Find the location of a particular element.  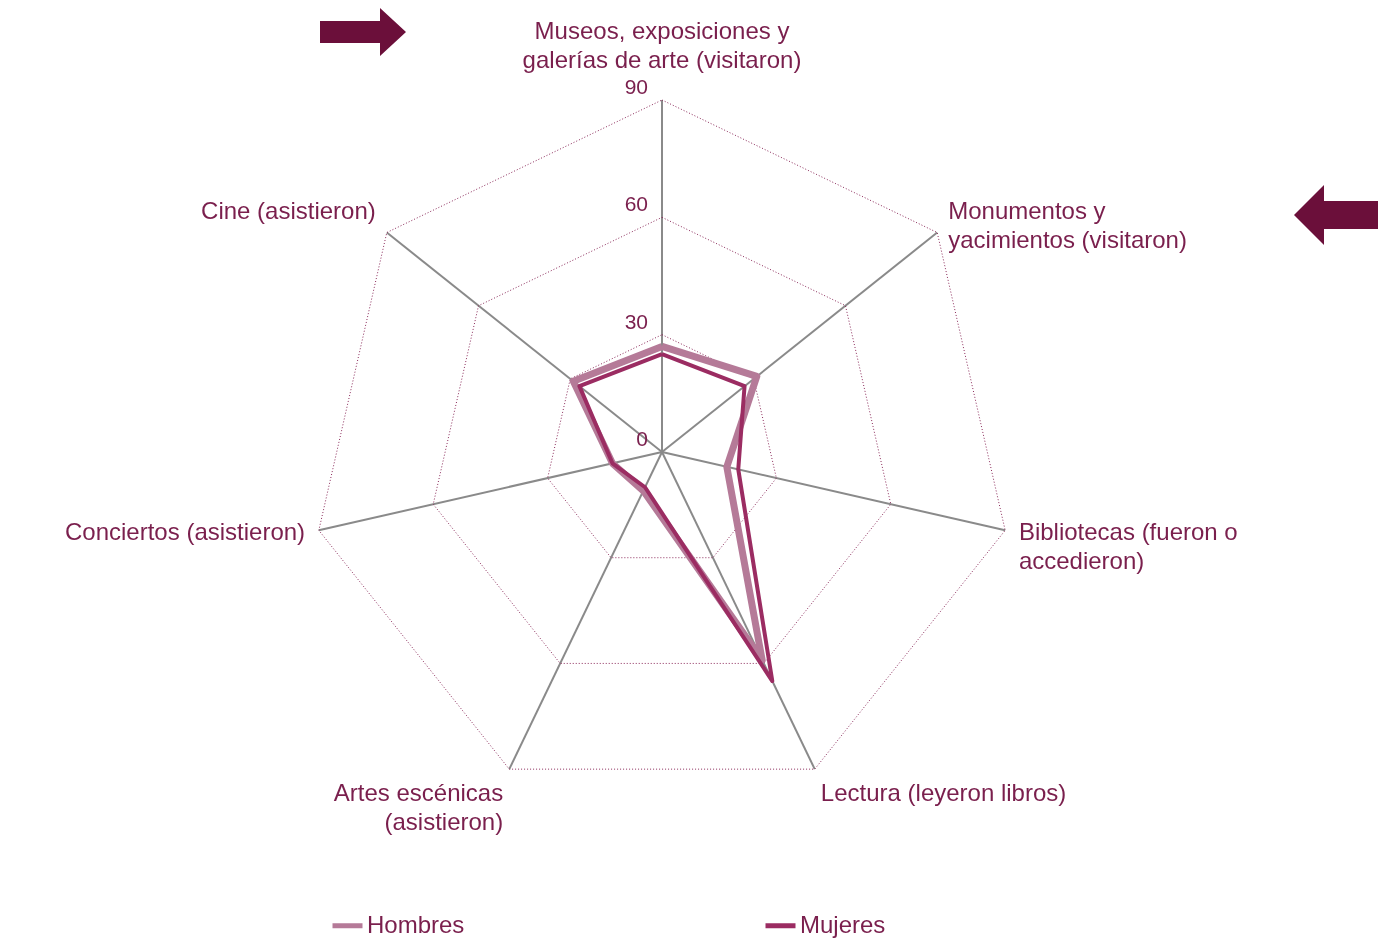

spoke-label: Artes escénicas (asistieron) is located at coordinates (418, 806).